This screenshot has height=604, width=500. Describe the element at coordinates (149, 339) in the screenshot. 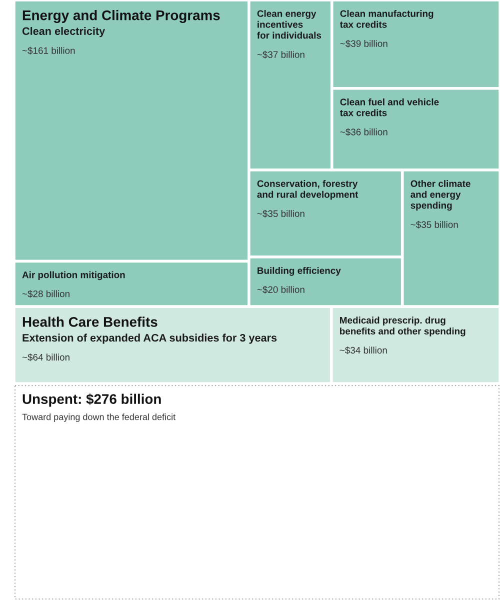

I see `category-label: Extension of expanded ACA subsidies for 3 years` at that location.